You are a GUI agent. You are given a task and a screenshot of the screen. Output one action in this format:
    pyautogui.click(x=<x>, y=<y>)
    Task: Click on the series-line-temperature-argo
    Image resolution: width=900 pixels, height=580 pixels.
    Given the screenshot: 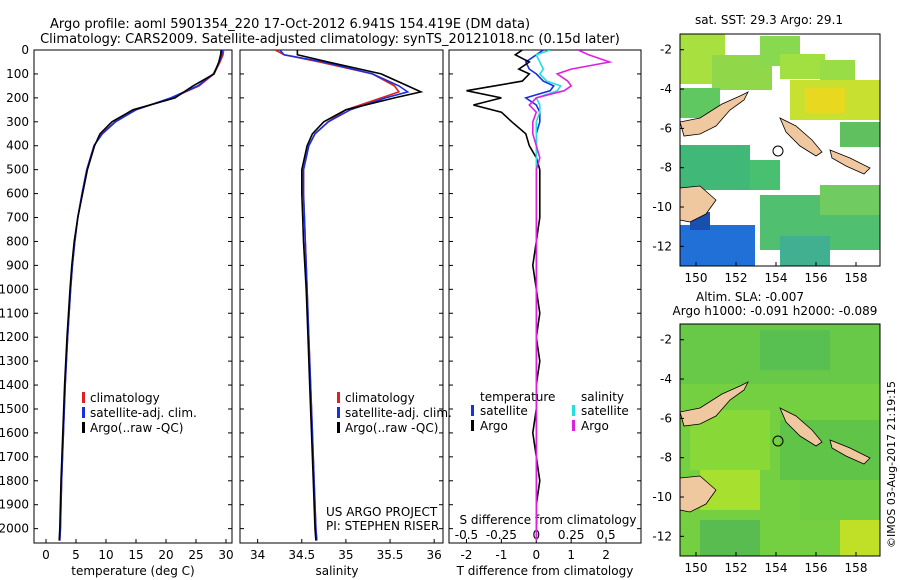 What is the action you would take?
    pyautogui.click(x=503, y=295)
    